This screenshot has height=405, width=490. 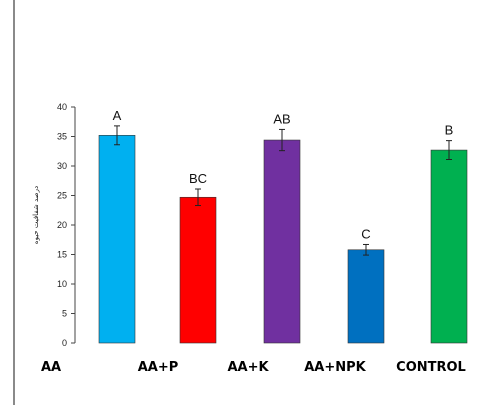 What do you see at coordinates (198, 178) in the screenshot?
I see `bar-significance-label: BC` at bounding box center [198, 178].